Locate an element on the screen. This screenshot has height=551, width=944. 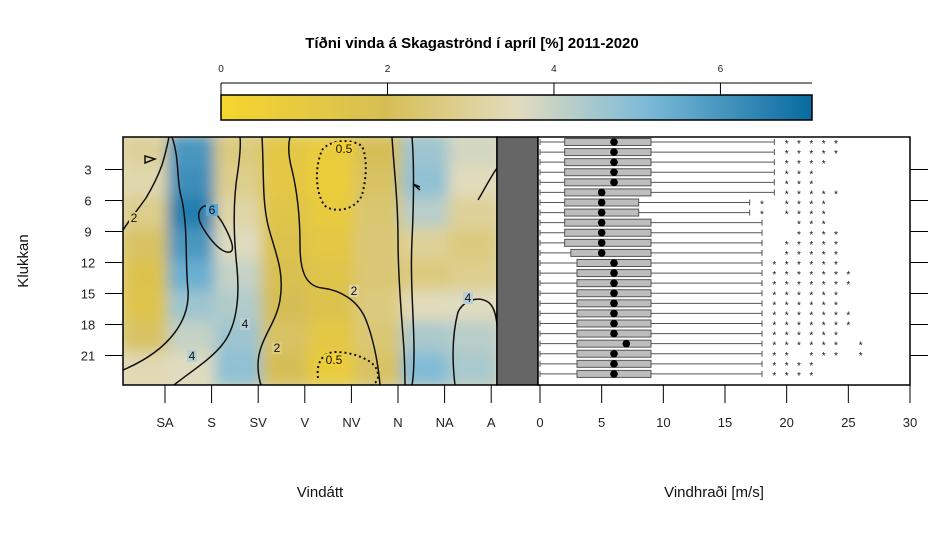
contour-4-northeast is located at coordinates (487, 184).